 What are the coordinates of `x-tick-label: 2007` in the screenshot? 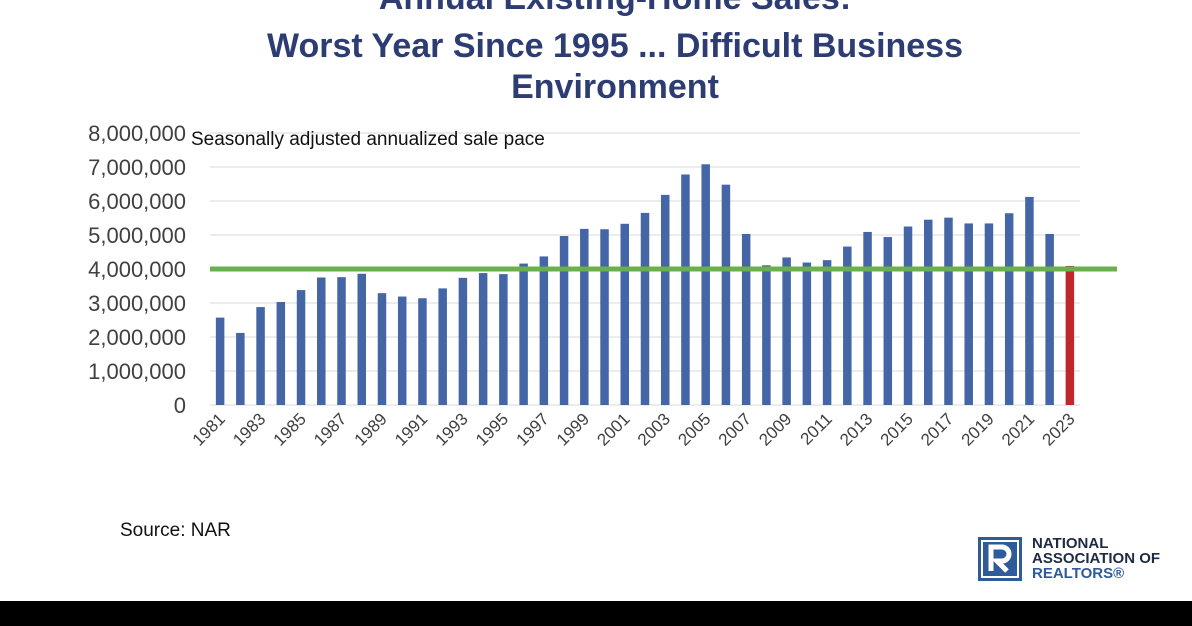 It's located at (735, 429).